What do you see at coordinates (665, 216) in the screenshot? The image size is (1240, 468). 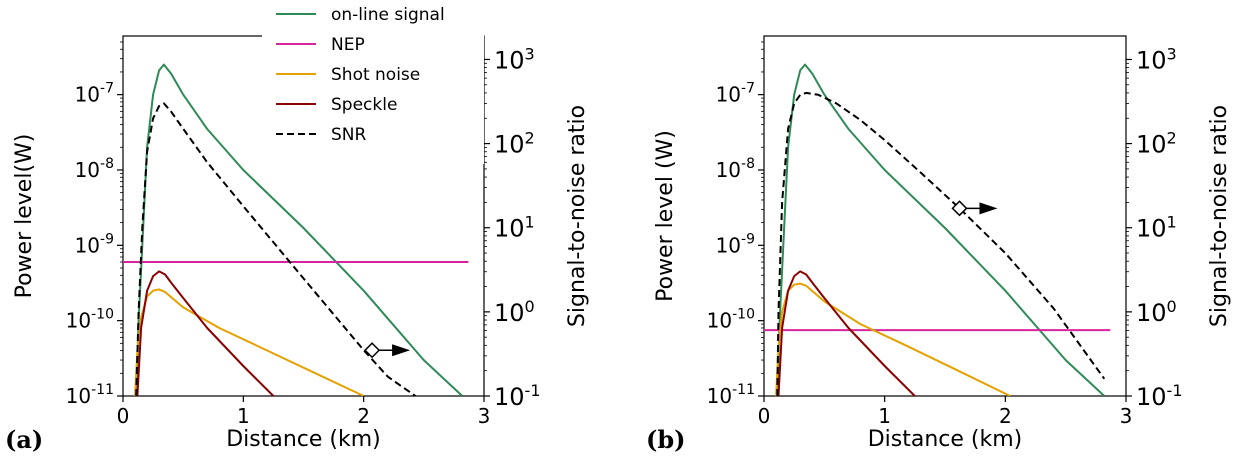 I see `y-axis-label: Power level (W)` at bounding box center [665, 216].